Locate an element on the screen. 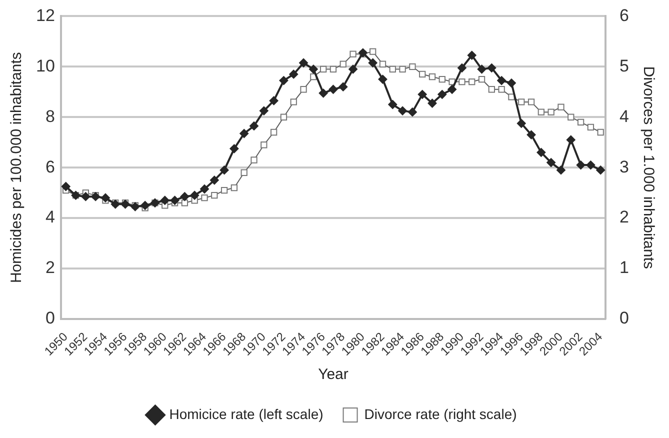 This screenshot has width=669, height=438. y2-axis-title: Divorces per 1.000 inhabitants is located at coordinates (648, 167).